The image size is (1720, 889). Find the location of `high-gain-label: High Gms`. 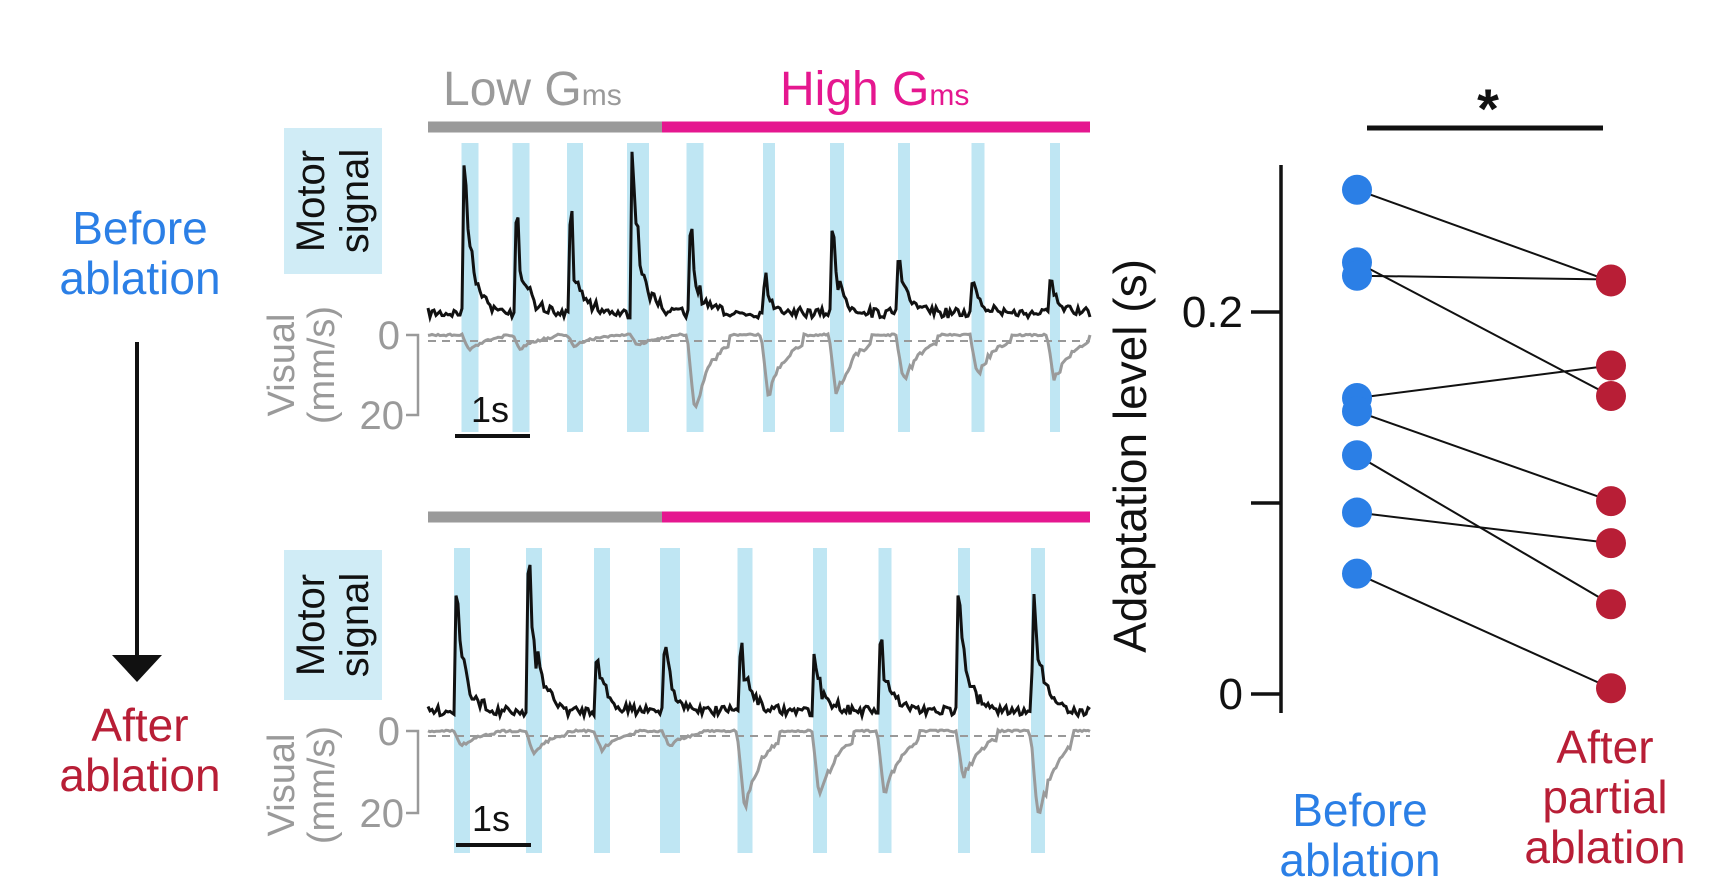

high-gain-label: High Gms is located at coordinates (874, 89).